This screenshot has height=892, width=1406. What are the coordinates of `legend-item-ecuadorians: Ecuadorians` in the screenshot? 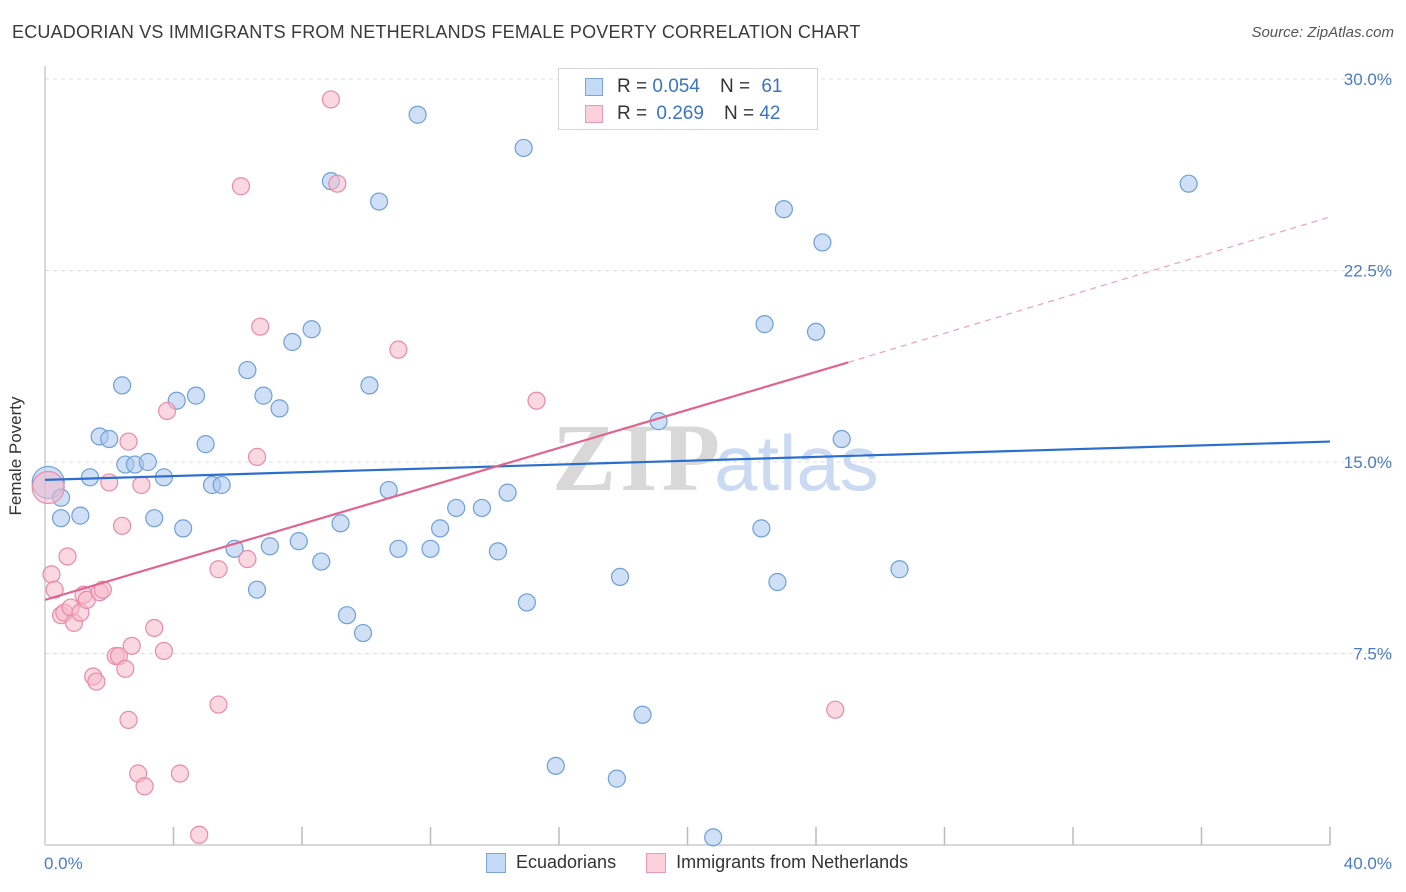 It's located at (551, 862).